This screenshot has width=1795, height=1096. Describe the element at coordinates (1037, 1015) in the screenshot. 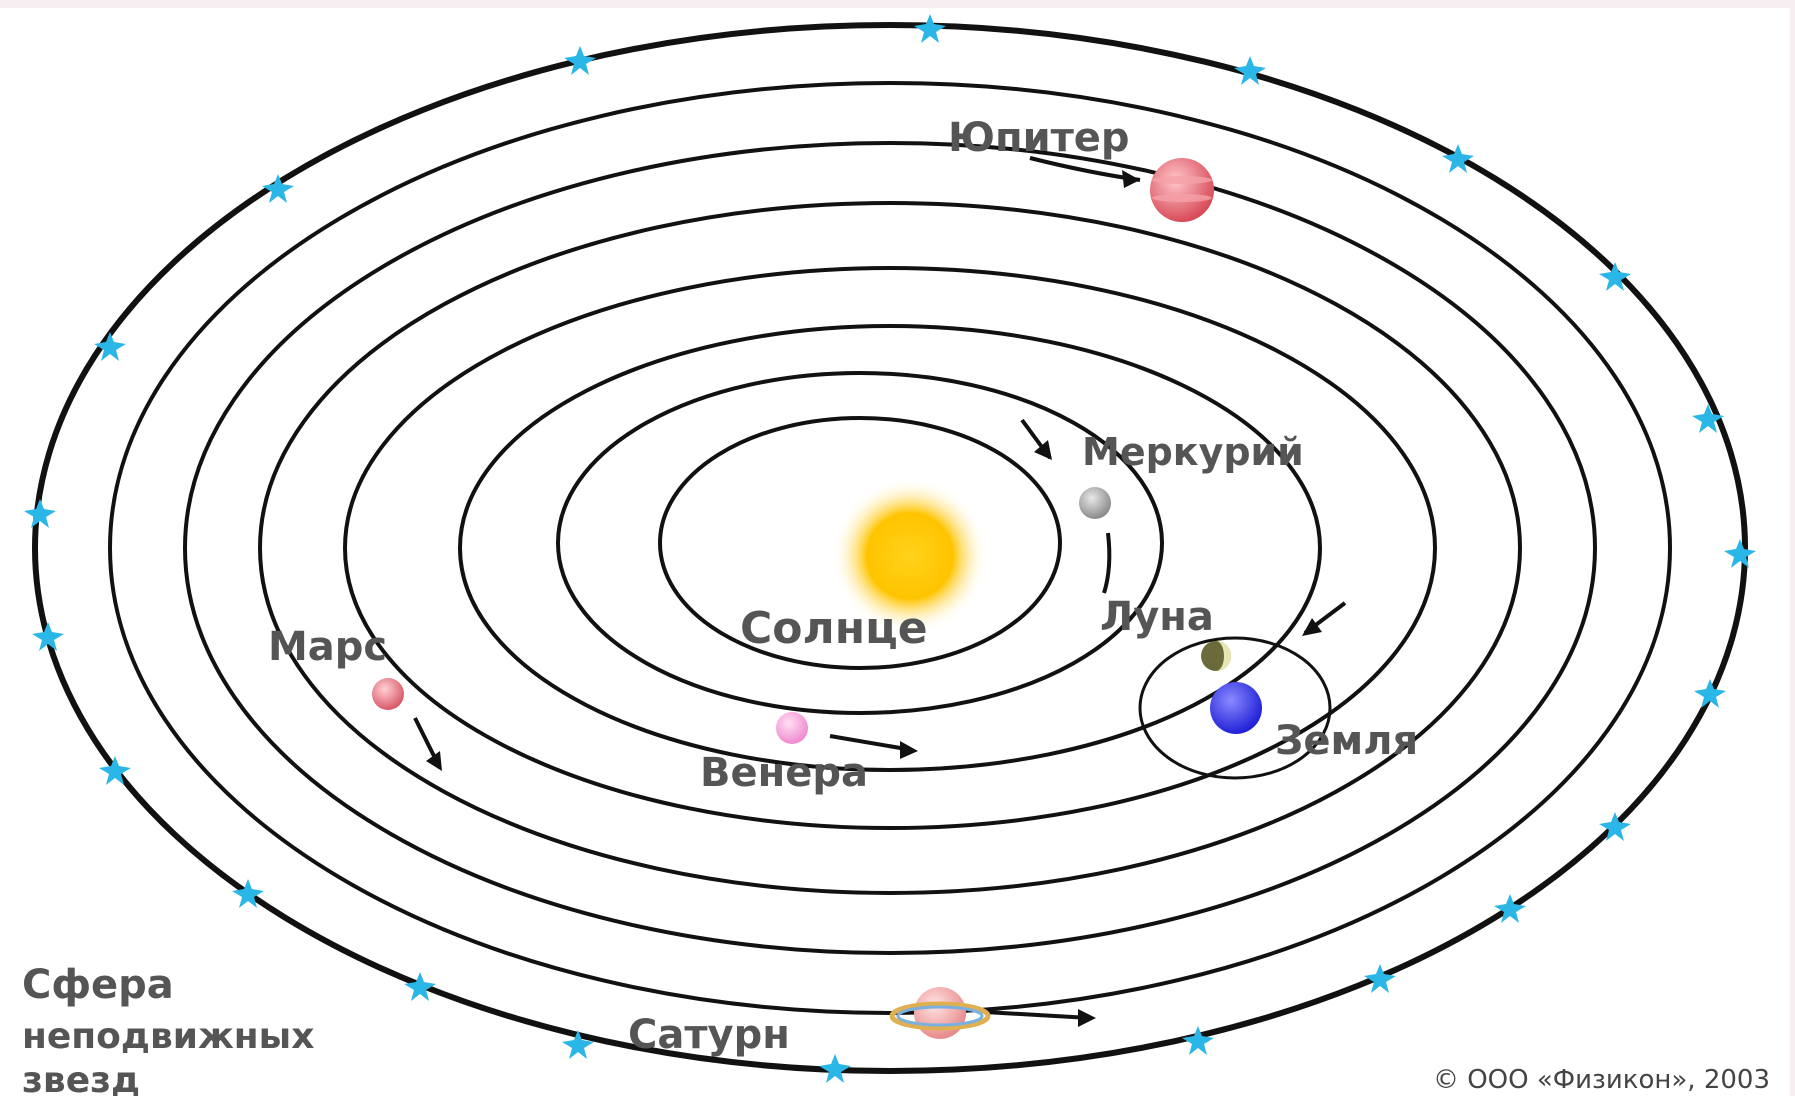

I see `arrow-saturn` at that location.